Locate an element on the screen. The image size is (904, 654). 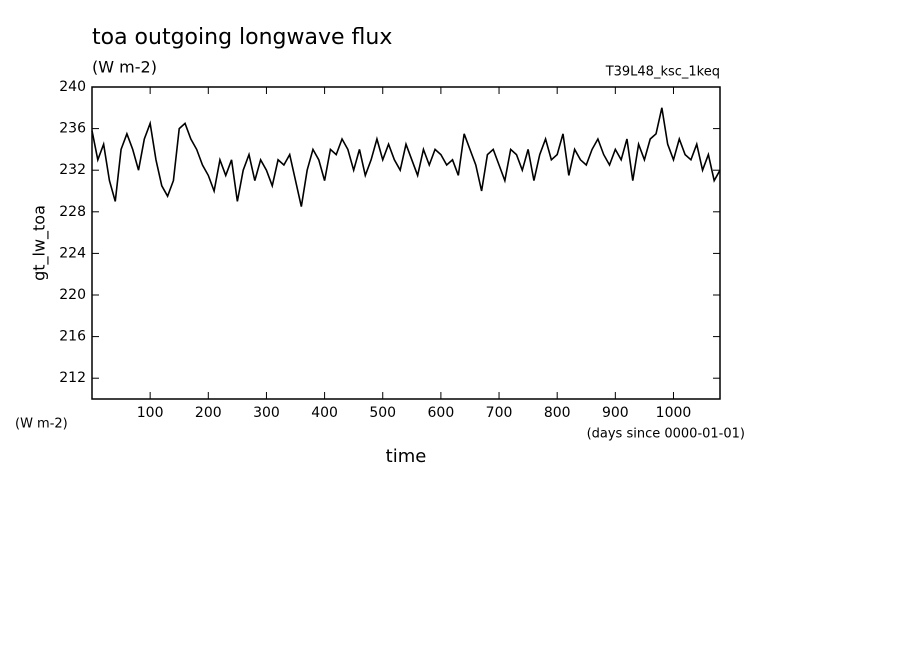
annotation: T39L48_ksc_1keq is located at coordinates (662, 72).